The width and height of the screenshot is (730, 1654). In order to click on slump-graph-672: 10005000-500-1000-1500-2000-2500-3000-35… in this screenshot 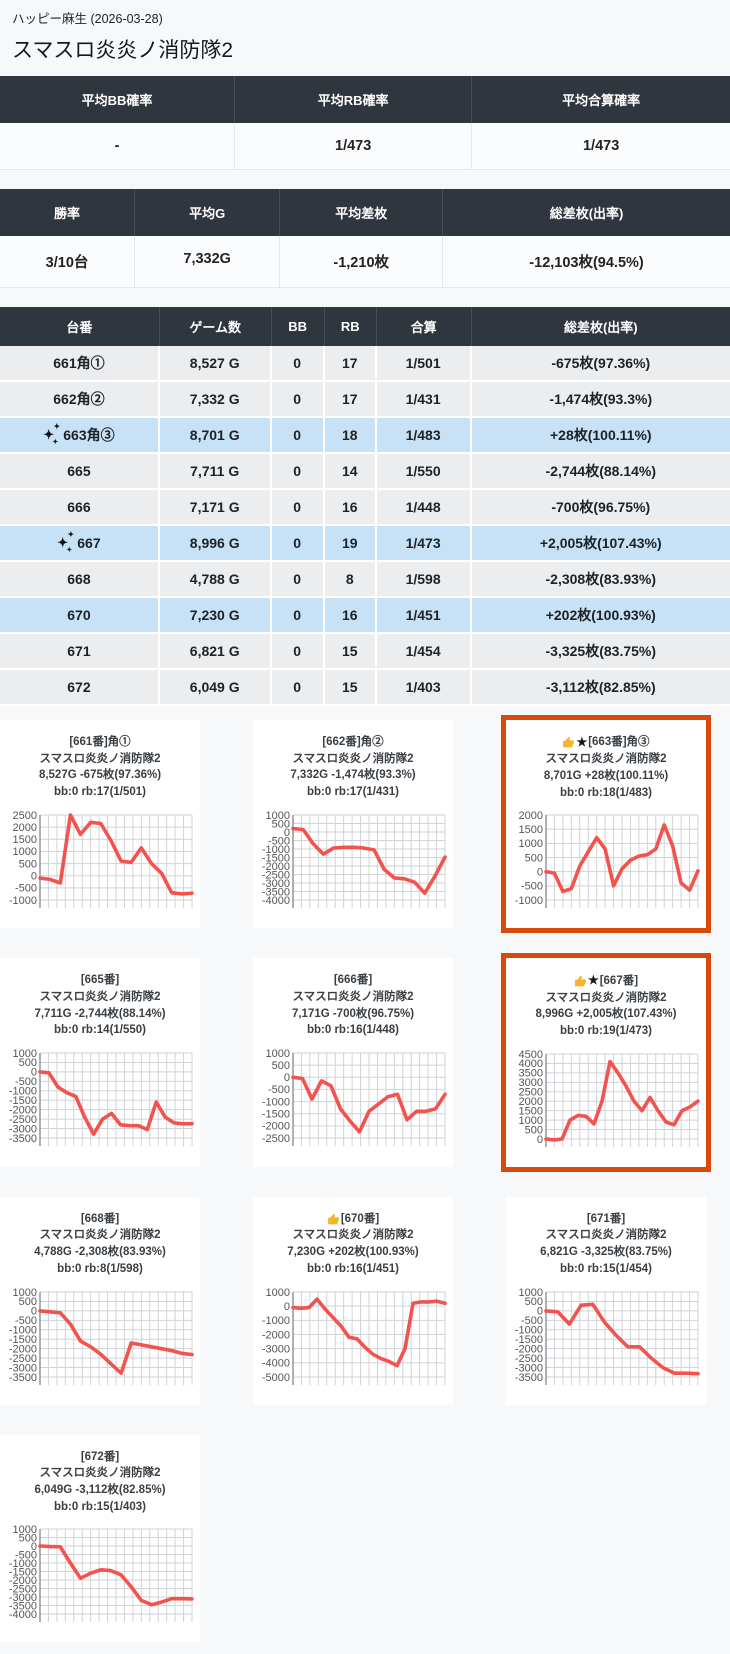, I will do `click(101, 1573)`.